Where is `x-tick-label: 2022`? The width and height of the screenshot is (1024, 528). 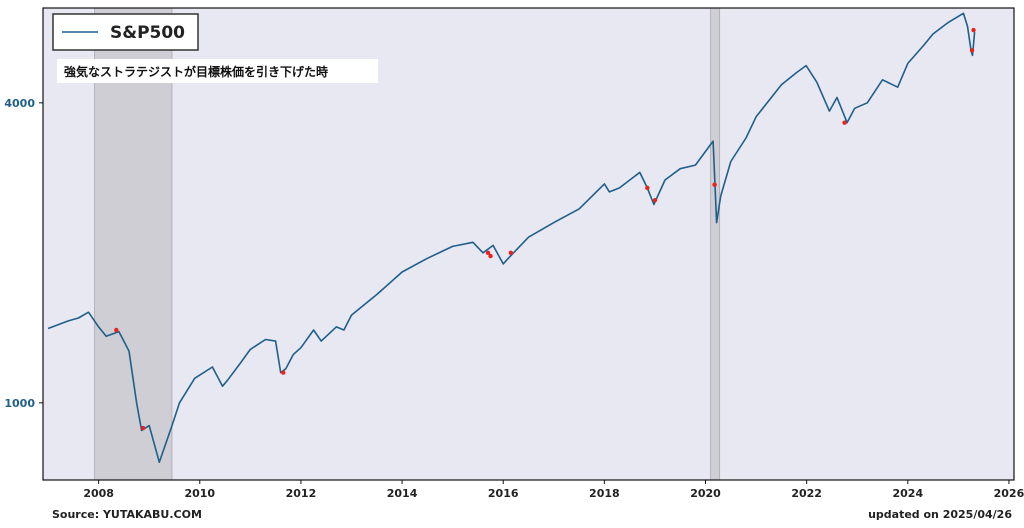 x-tick-label: 2022 is located at coordinates (806, 493).